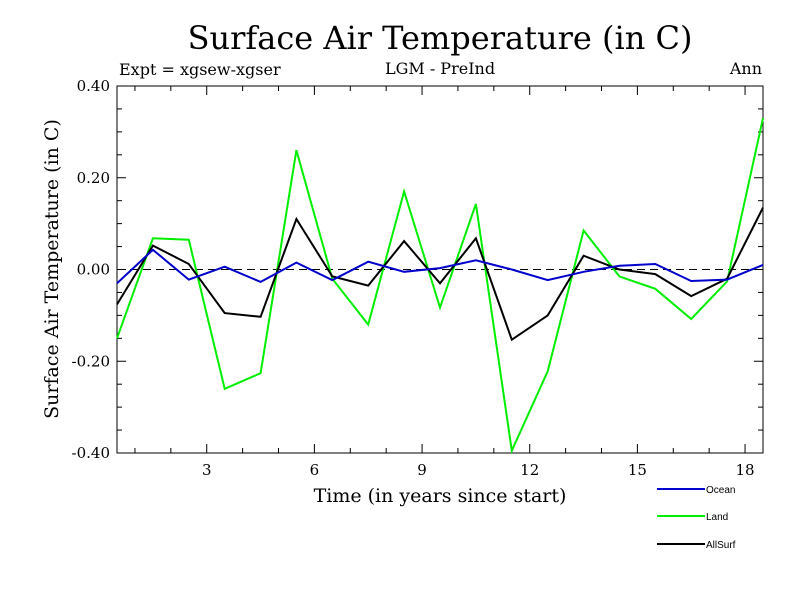  Describe the element at coordinates (93, 270) in the screenshot. I see `y-tick-label: 0.00` at that location.